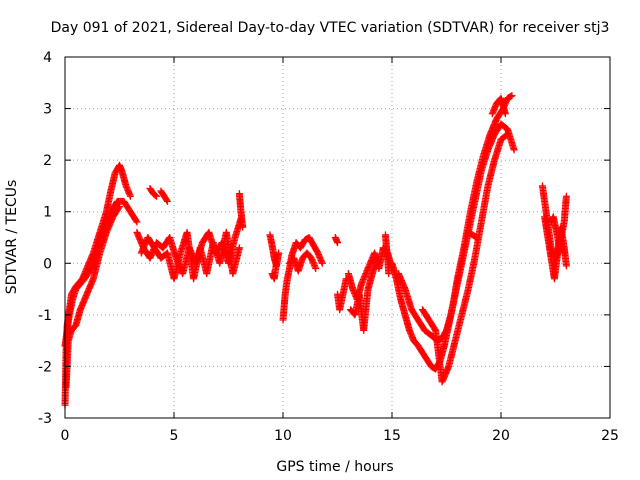 The width and height of the screenshot is (640, 480). What do you see at coordinates (45, 316) in the screenshot?
I see `y-tick-label: -1` at bounding box center [45, 316].